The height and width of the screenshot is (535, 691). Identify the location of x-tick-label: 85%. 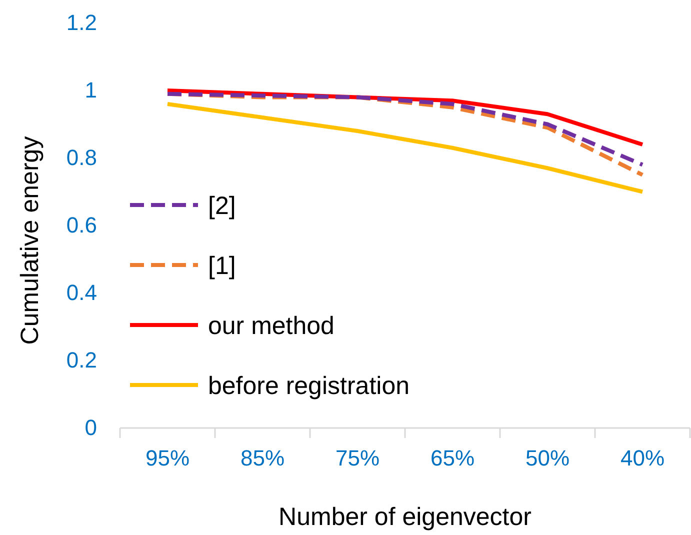
(262, 458).